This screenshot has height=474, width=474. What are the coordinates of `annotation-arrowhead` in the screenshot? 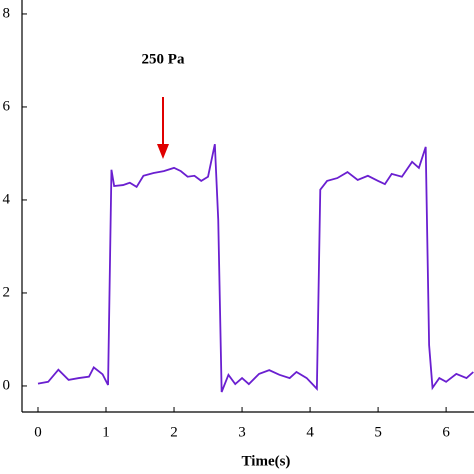 It's located at (163, 151).